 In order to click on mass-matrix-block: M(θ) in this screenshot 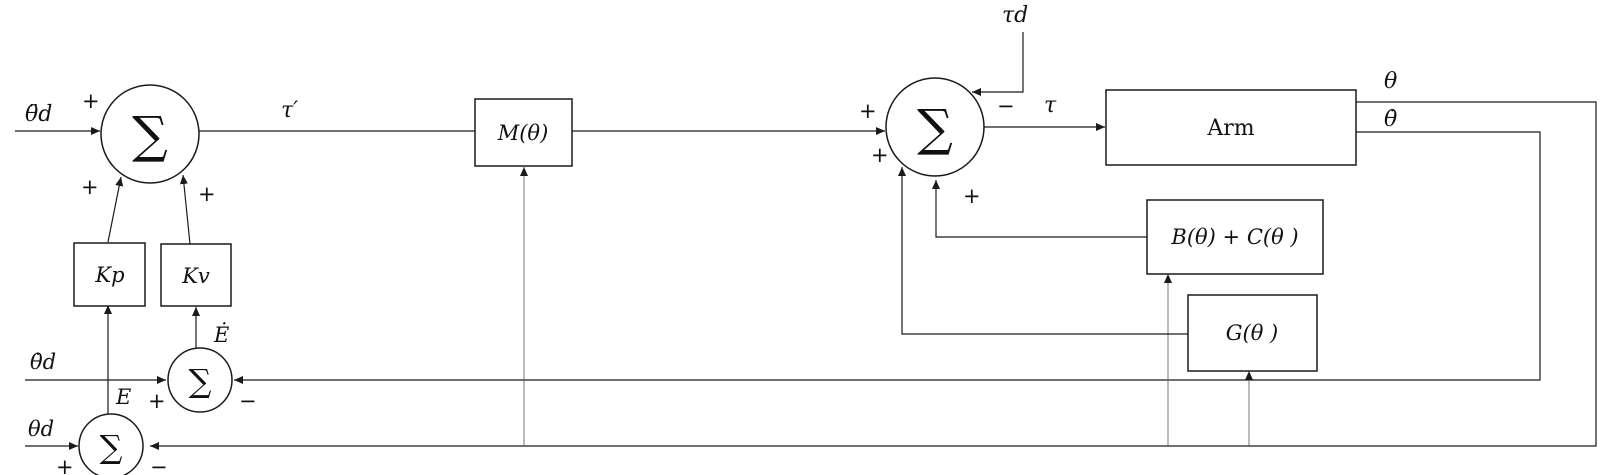, I will do `click(523, 132)`.